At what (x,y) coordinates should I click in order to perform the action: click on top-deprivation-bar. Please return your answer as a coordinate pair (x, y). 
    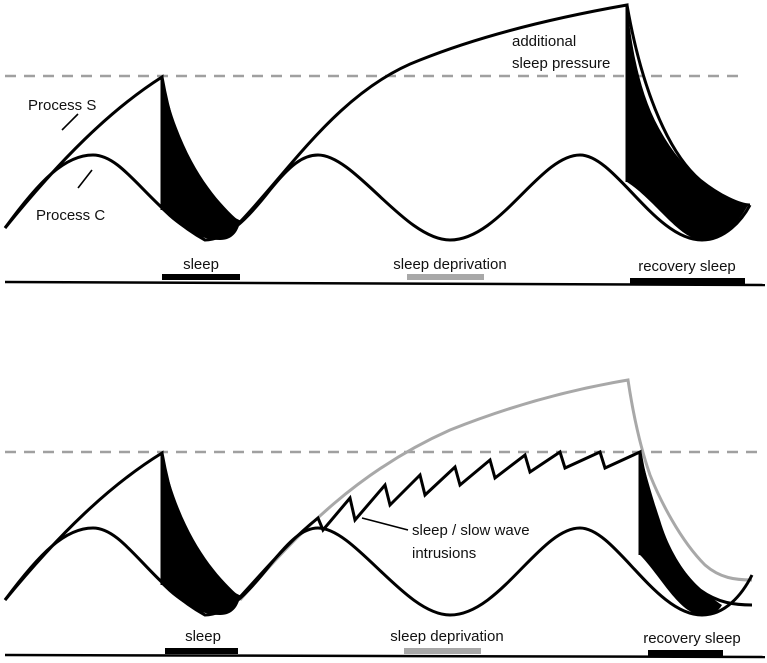
    Looking at the image, I should click on (445, 277).